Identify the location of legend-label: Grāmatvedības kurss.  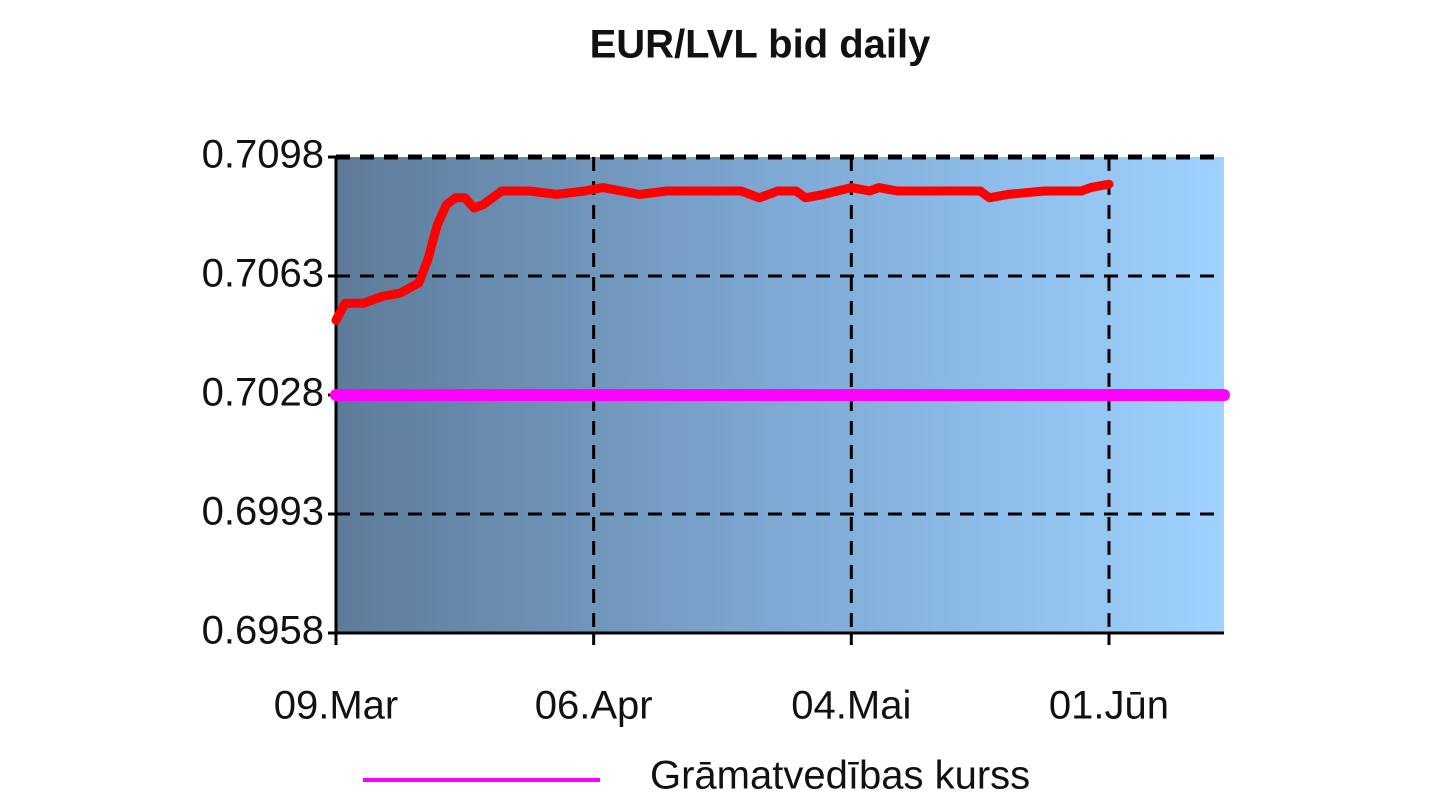
(840, 776).